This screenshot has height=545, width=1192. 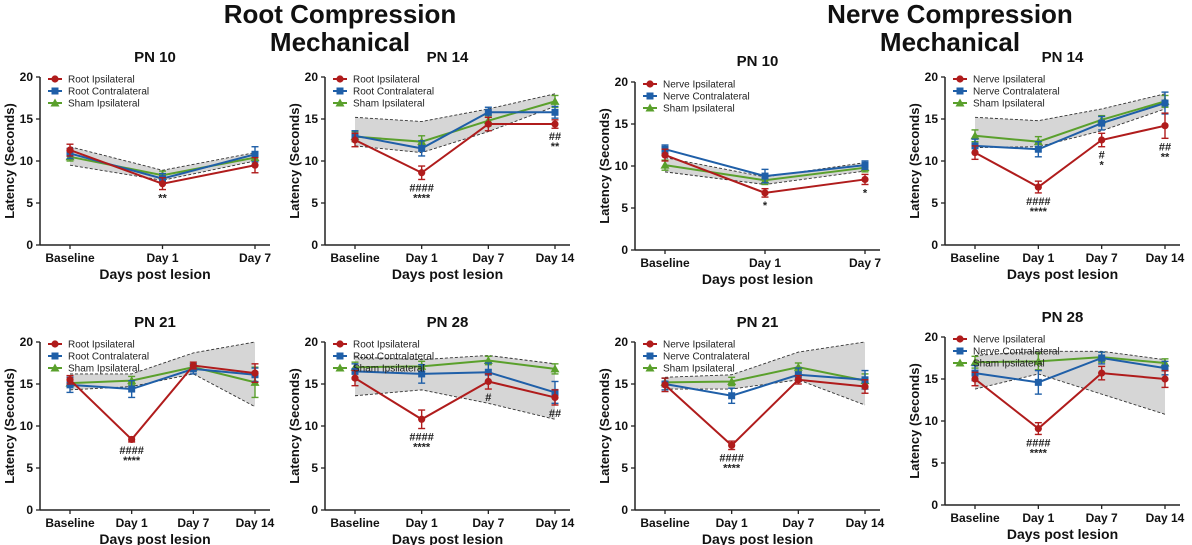 What do you see at coordinates (488, 398) in the screenshot?
I see `significance-marker: #` at bounding box center [488, 398].